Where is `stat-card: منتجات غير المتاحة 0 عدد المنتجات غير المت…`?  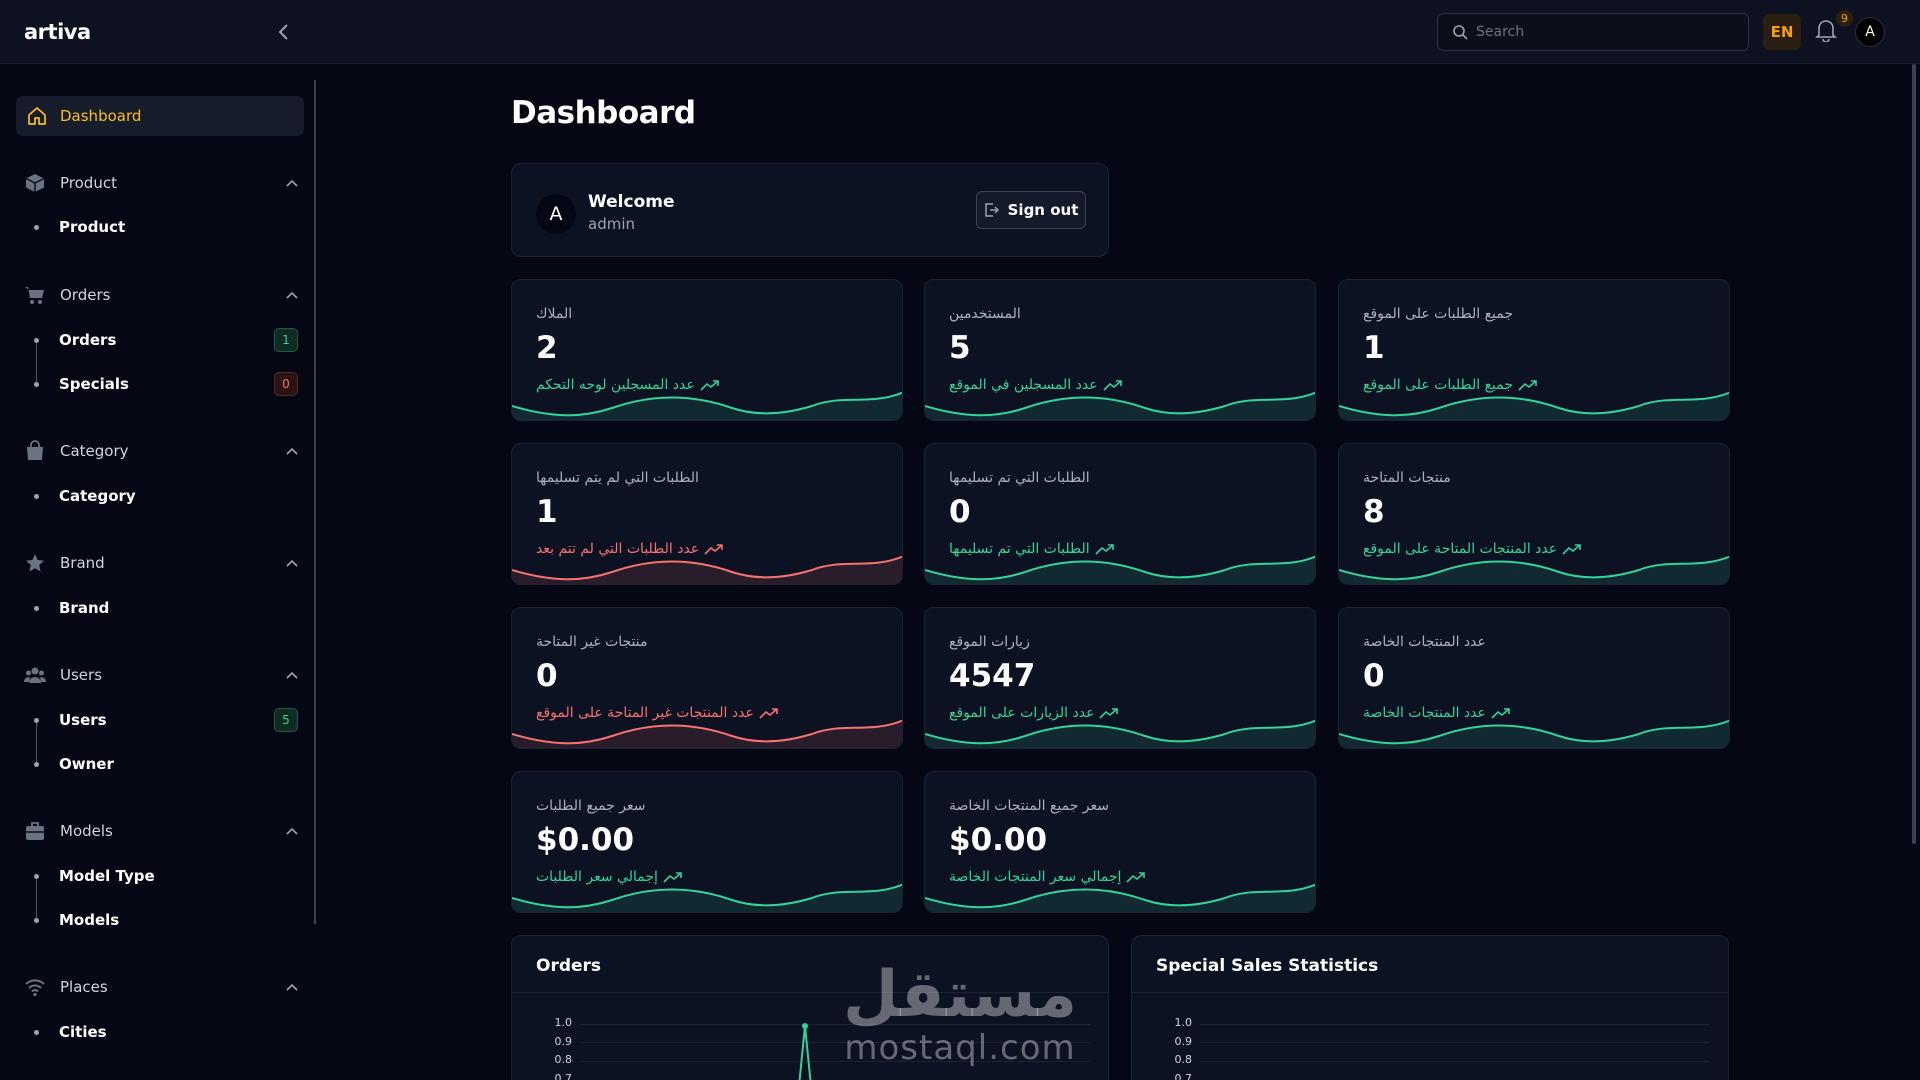 stat-card: منتجات غير المتاحة 0 عدد المنتجات غير المت… is located at coordinates (707, 678).